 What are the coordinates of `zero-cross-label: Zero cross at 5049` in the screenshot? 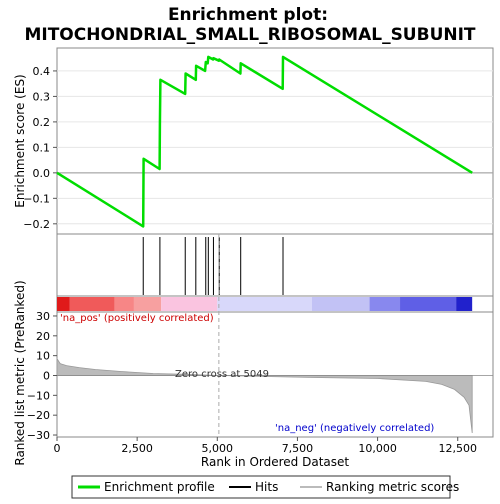 It's located at (222, 374).